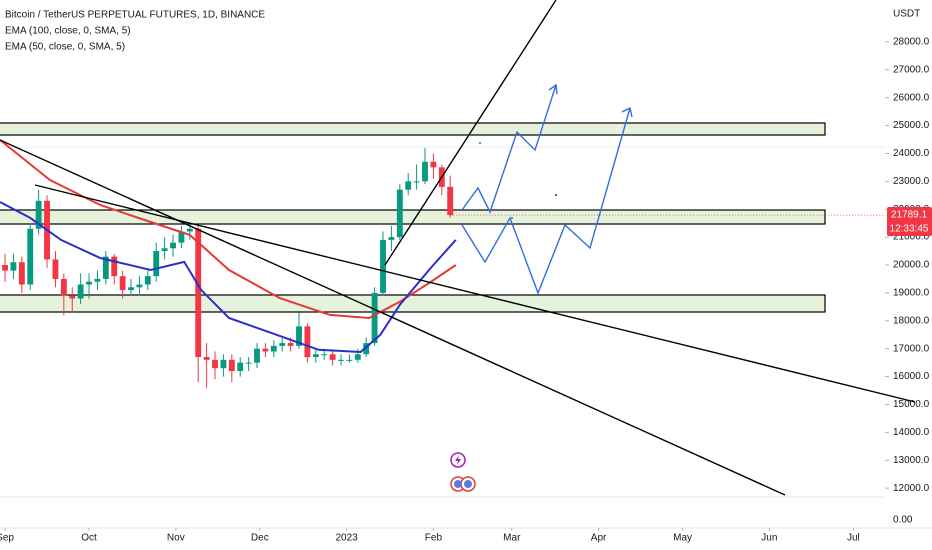 The width and height of the screenshot is (932, 550). What do you see at coordinates (769, 538) in the screenshot?
I see `x-tick-label: Jun` at bounding box center [769, 538].